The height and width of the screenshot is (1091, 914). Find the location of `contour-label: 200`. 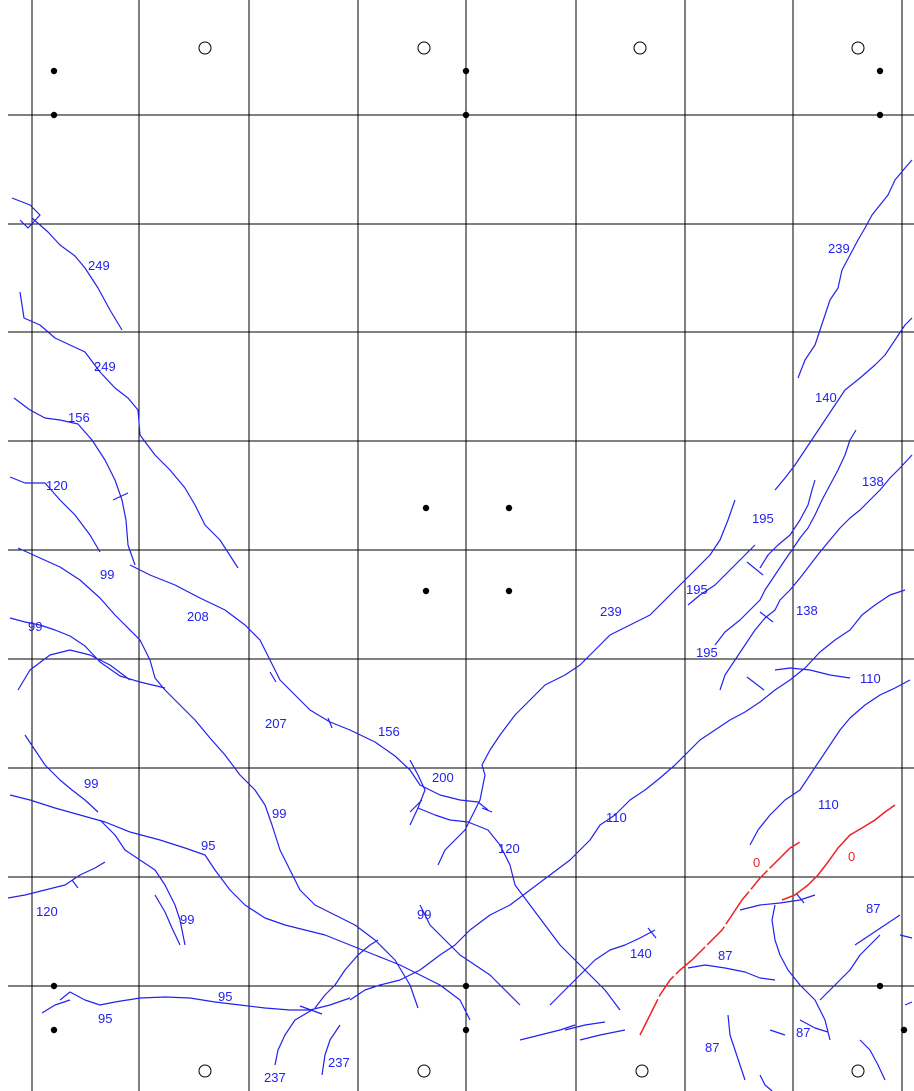

contour-label: 200 is located at coordinates (443, 777).